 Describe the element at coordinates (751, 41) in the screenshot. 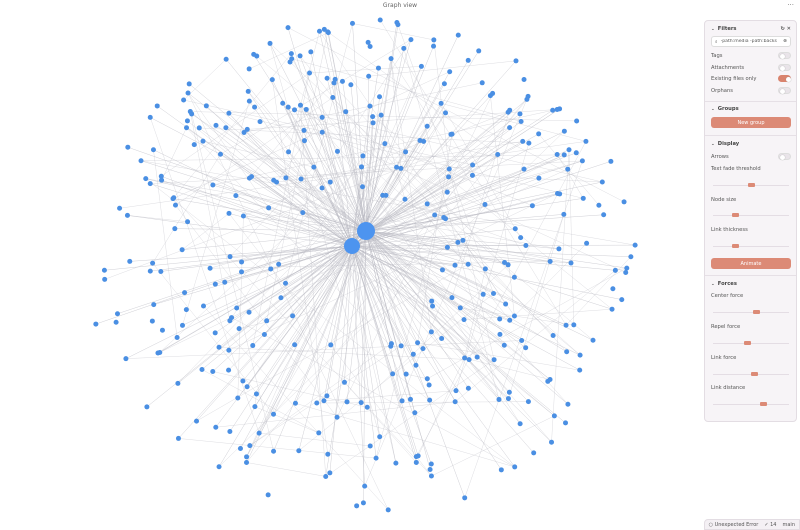

I see `search-input: ⌕ -path:media -path:backs ⊗` at that location.